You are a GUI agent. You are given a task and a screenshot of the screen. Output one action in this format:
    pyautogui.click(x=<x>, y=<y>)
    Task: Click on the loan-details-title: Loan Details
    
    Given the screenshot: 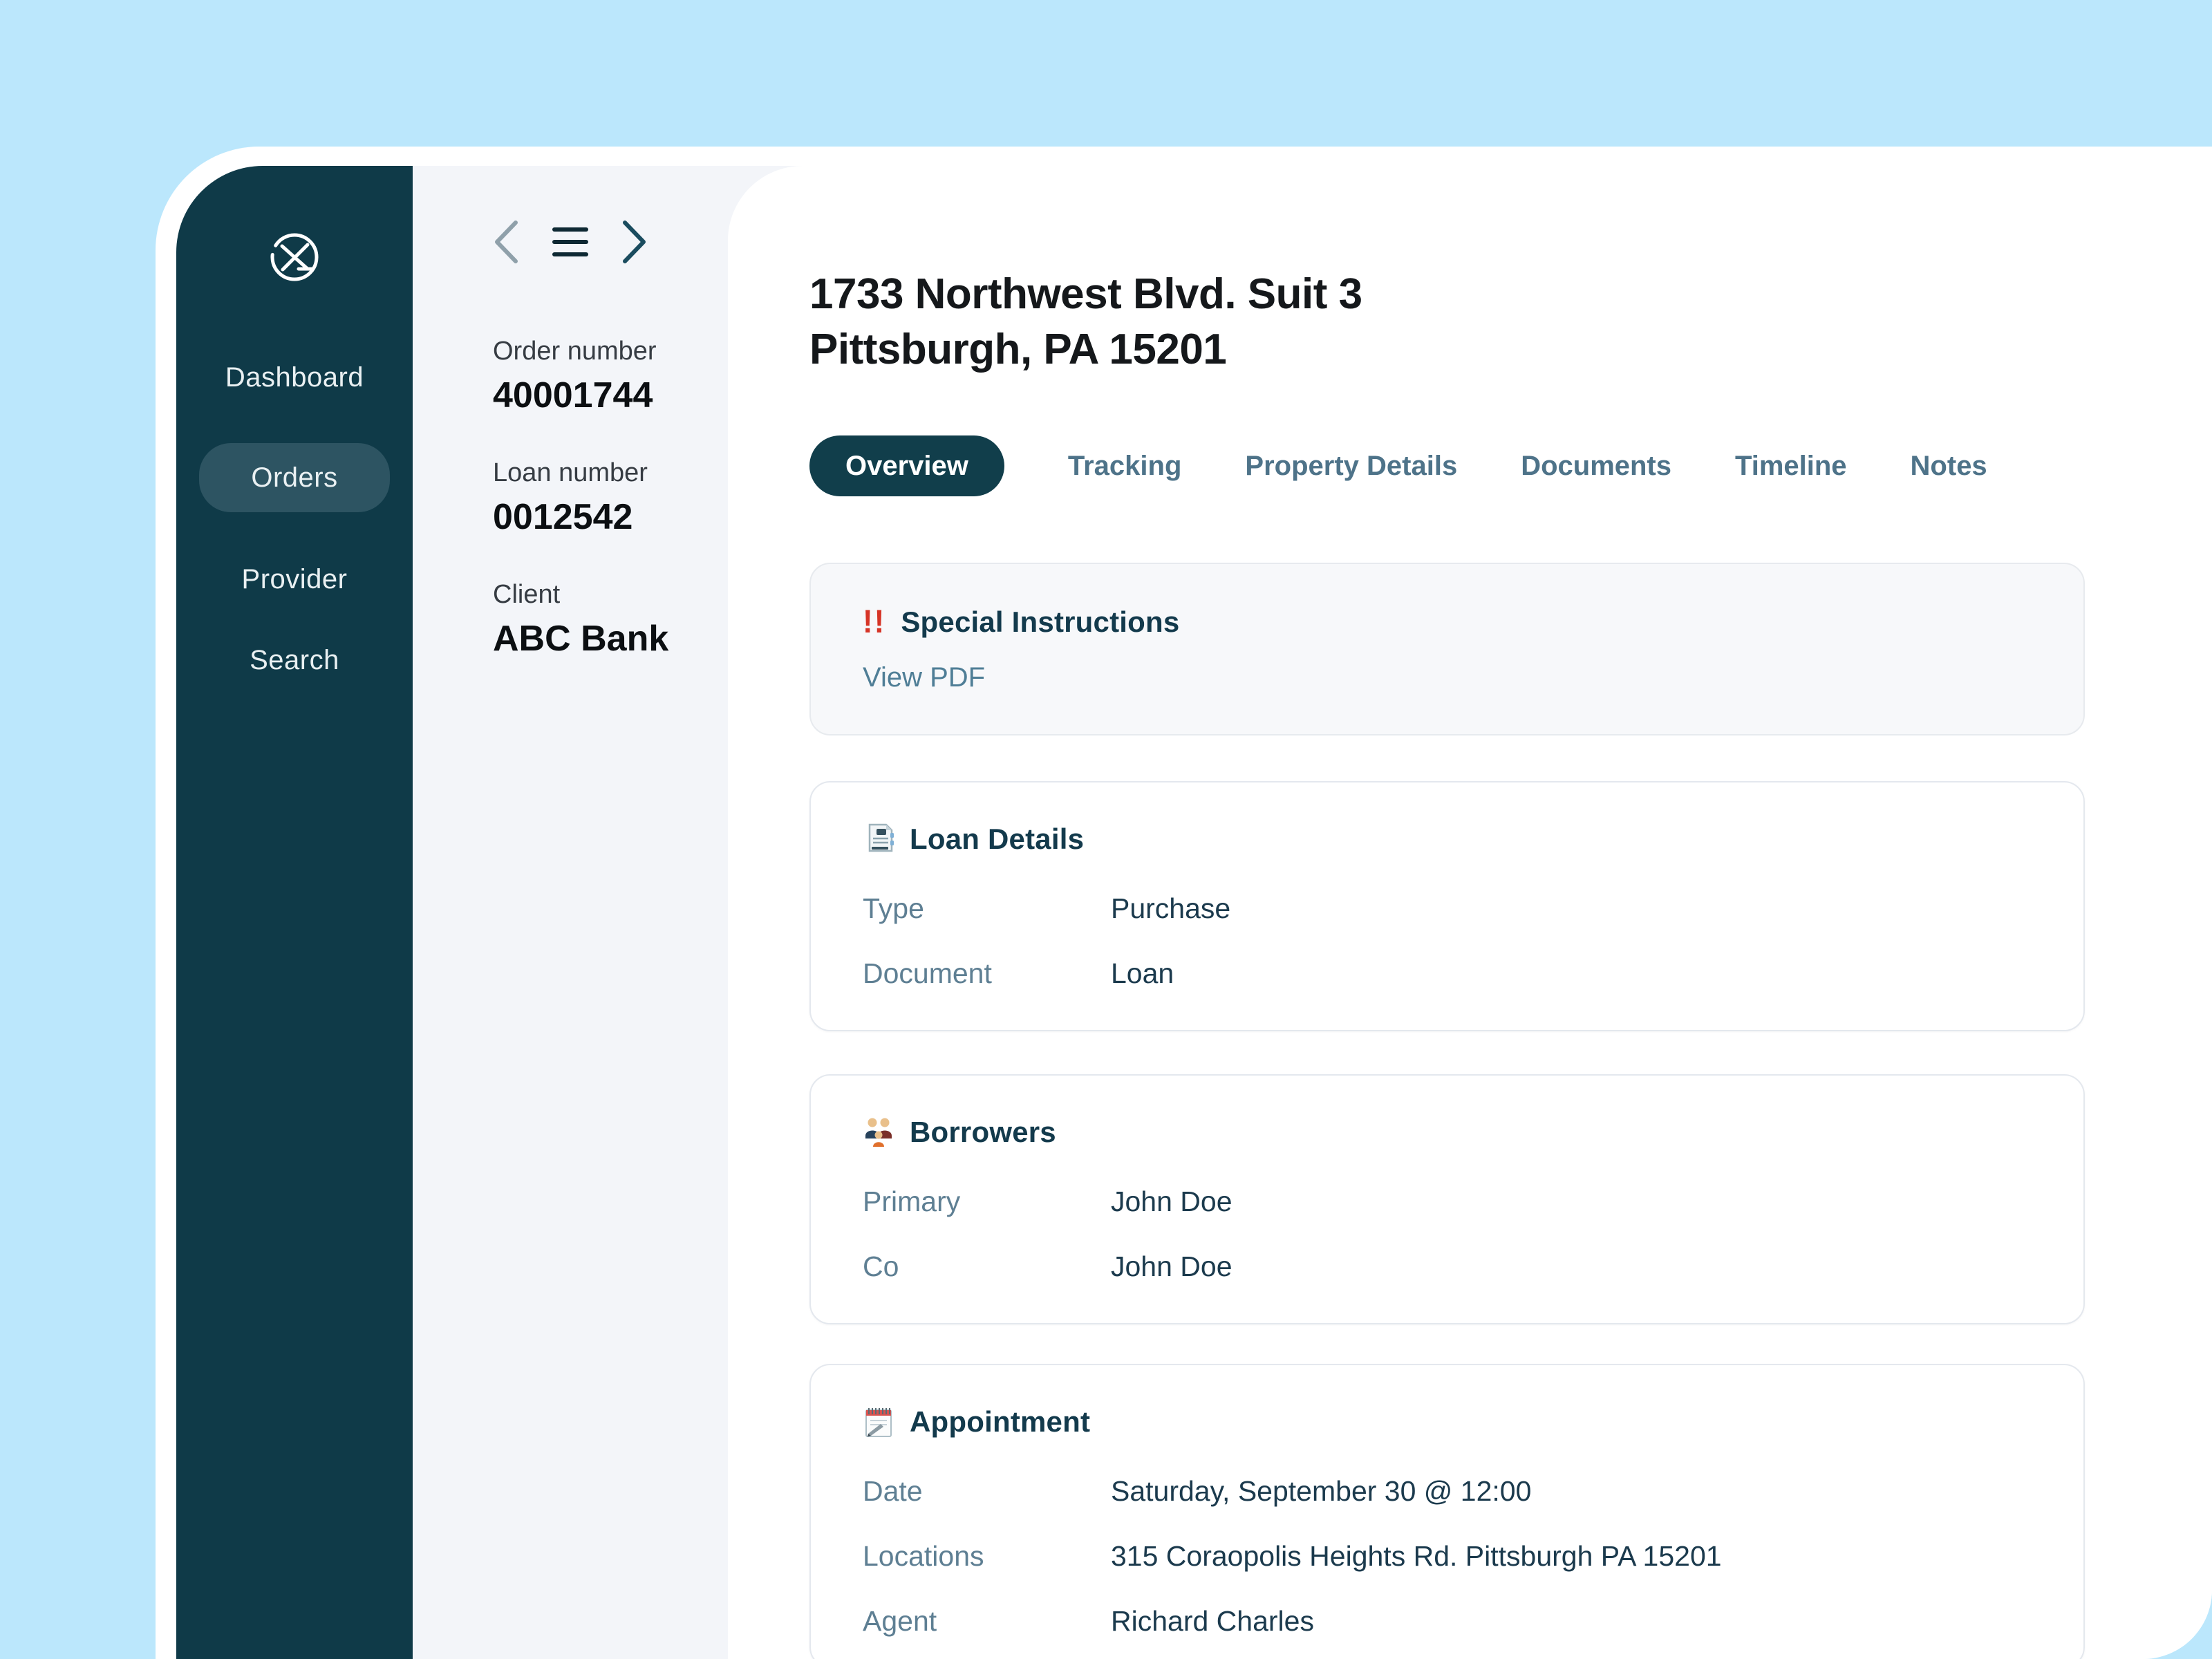 What is the action you would take?
    pyautogui.click(x=997, y=839)
    